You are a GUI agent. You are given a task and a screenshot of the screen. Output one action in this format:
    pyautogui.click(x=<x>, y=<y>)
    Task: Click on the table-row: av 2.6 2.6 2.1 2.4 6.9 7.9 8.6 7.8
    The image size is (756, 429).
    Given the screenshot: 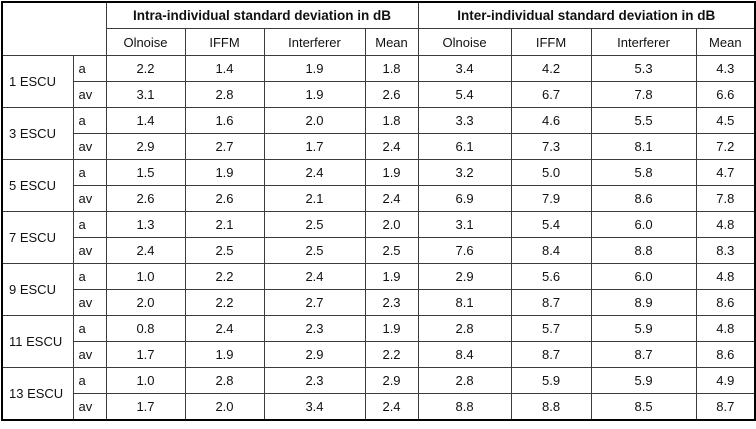 What is the action you would take?
    pyautogui.click(x=379, y=198)
    